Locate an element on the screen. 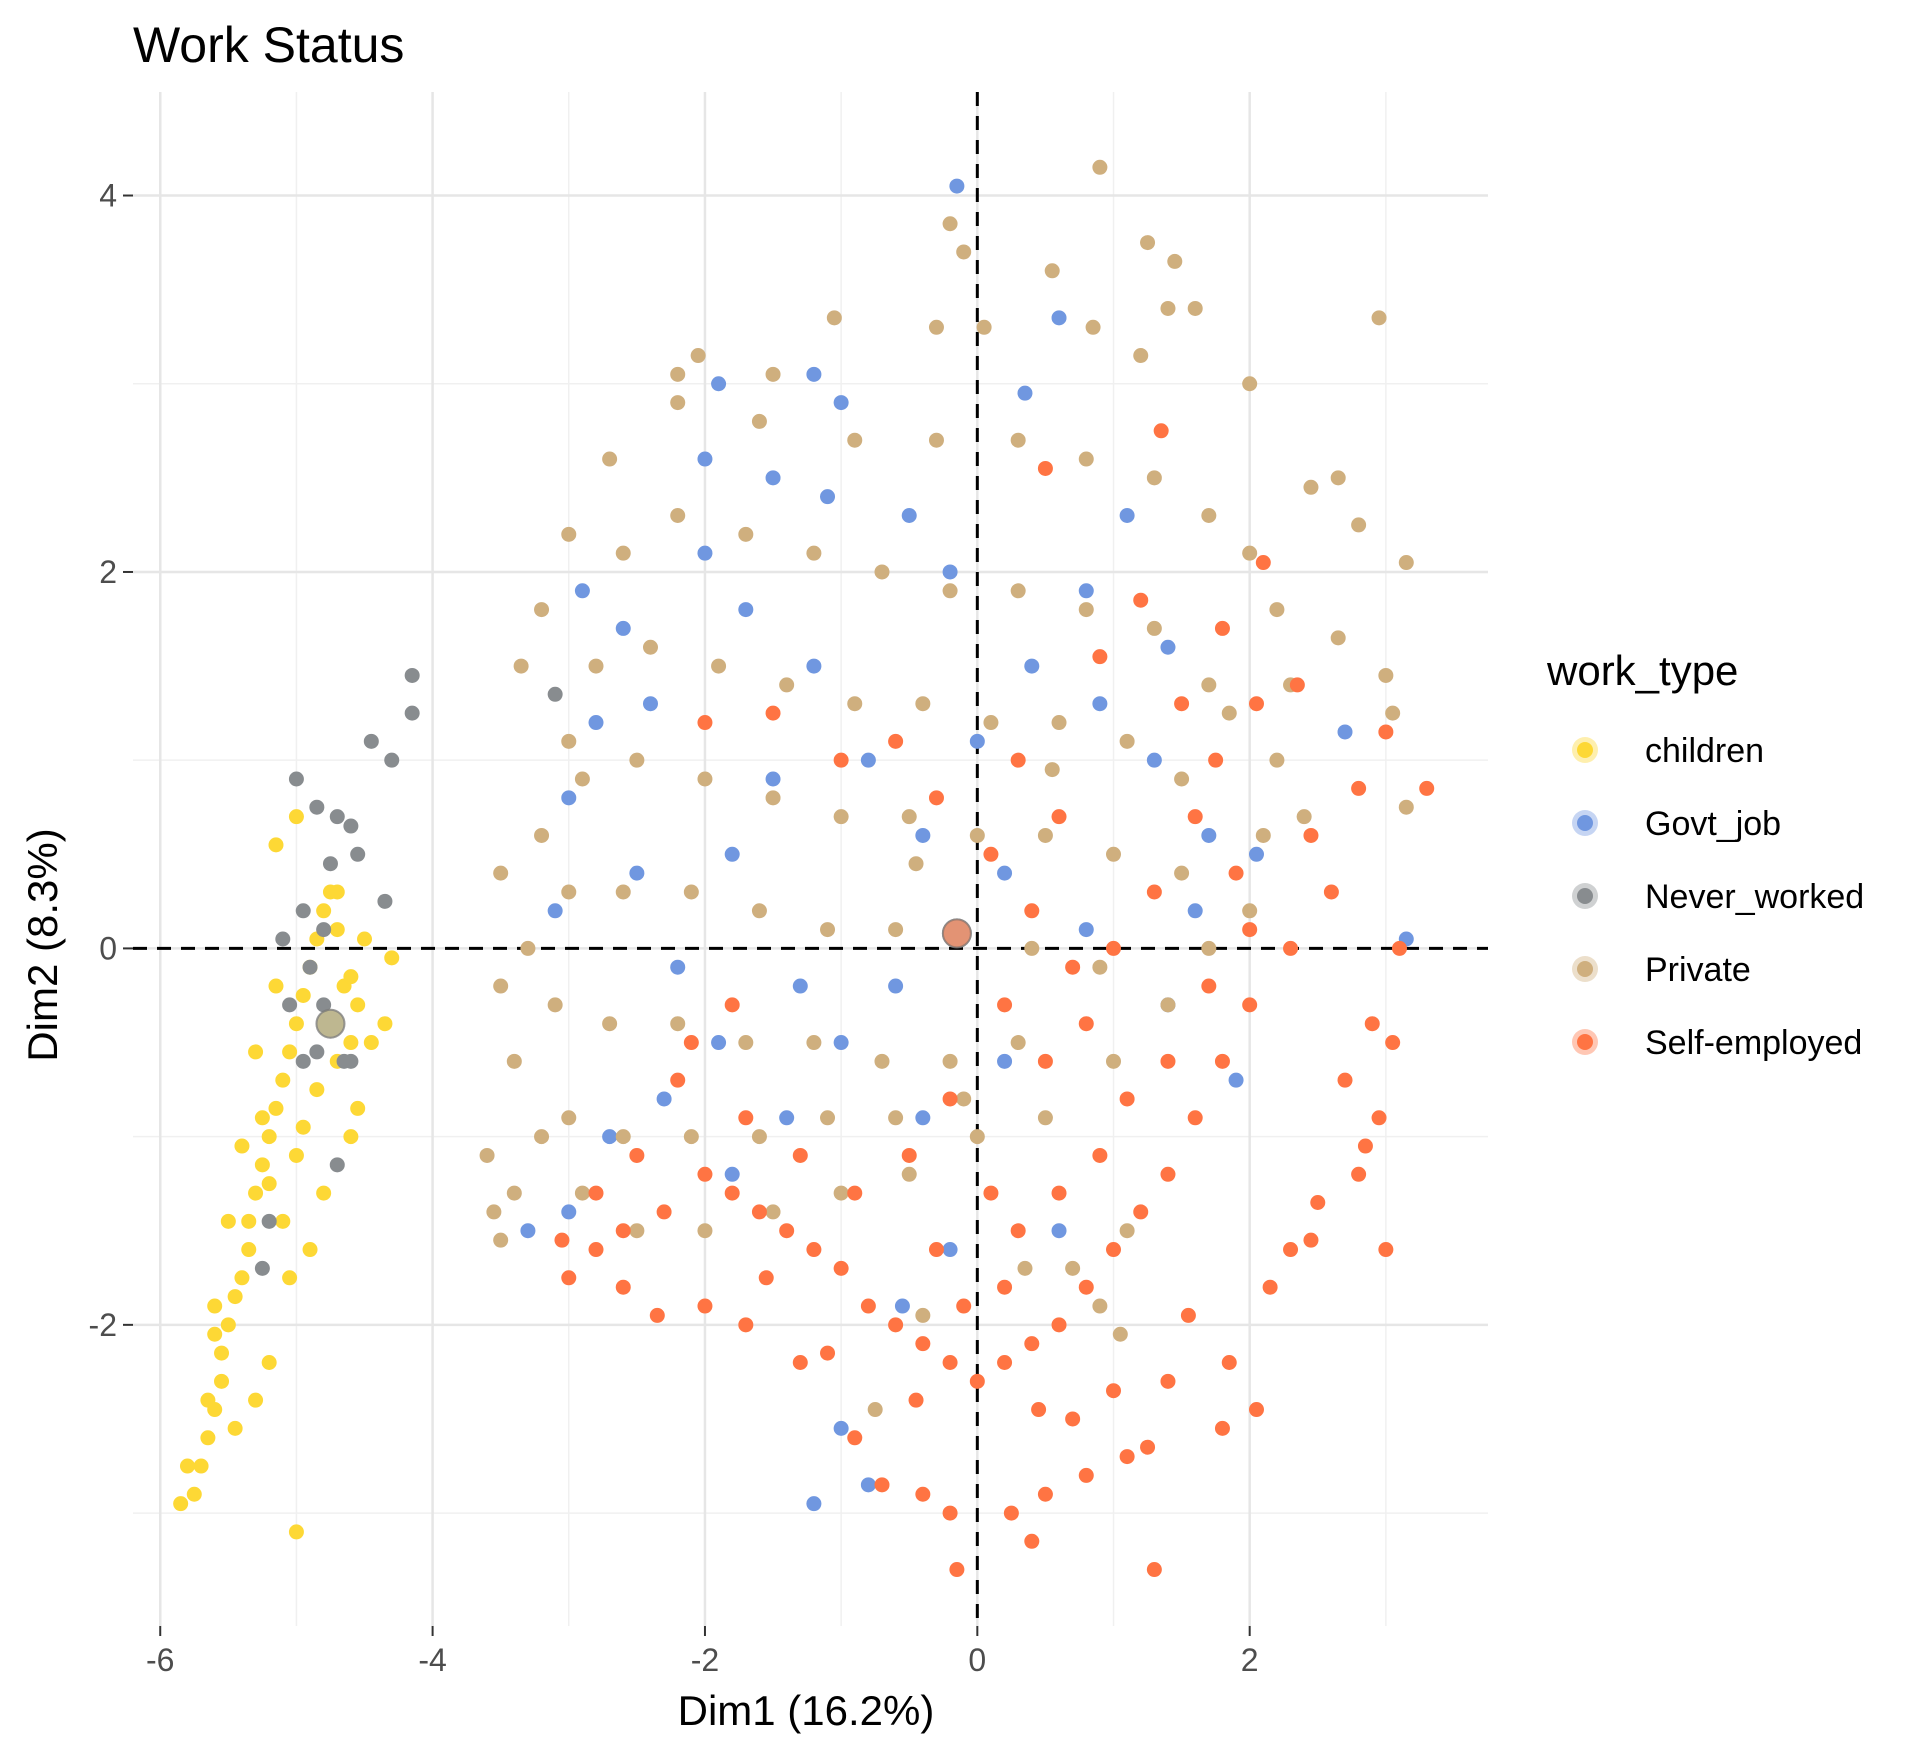  y-tick-label: -2 is located at coordinates (103, 1325).